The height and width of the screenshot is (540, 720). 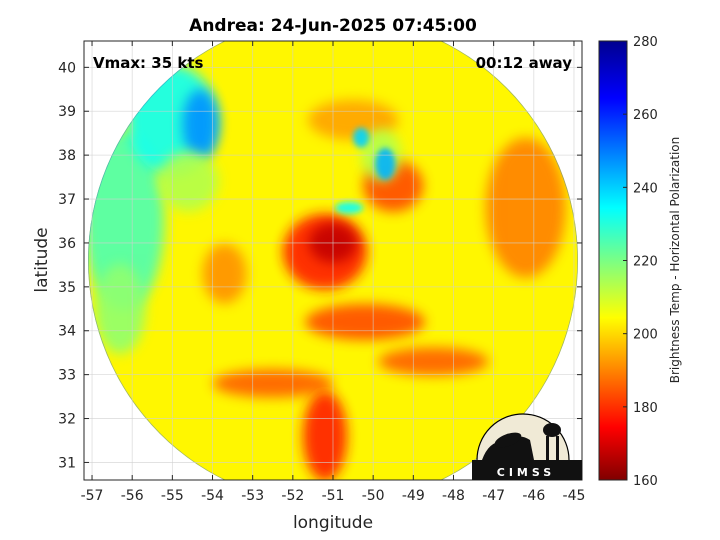 I want to click on y-tick-label: 39, so click(x=67, y=112).